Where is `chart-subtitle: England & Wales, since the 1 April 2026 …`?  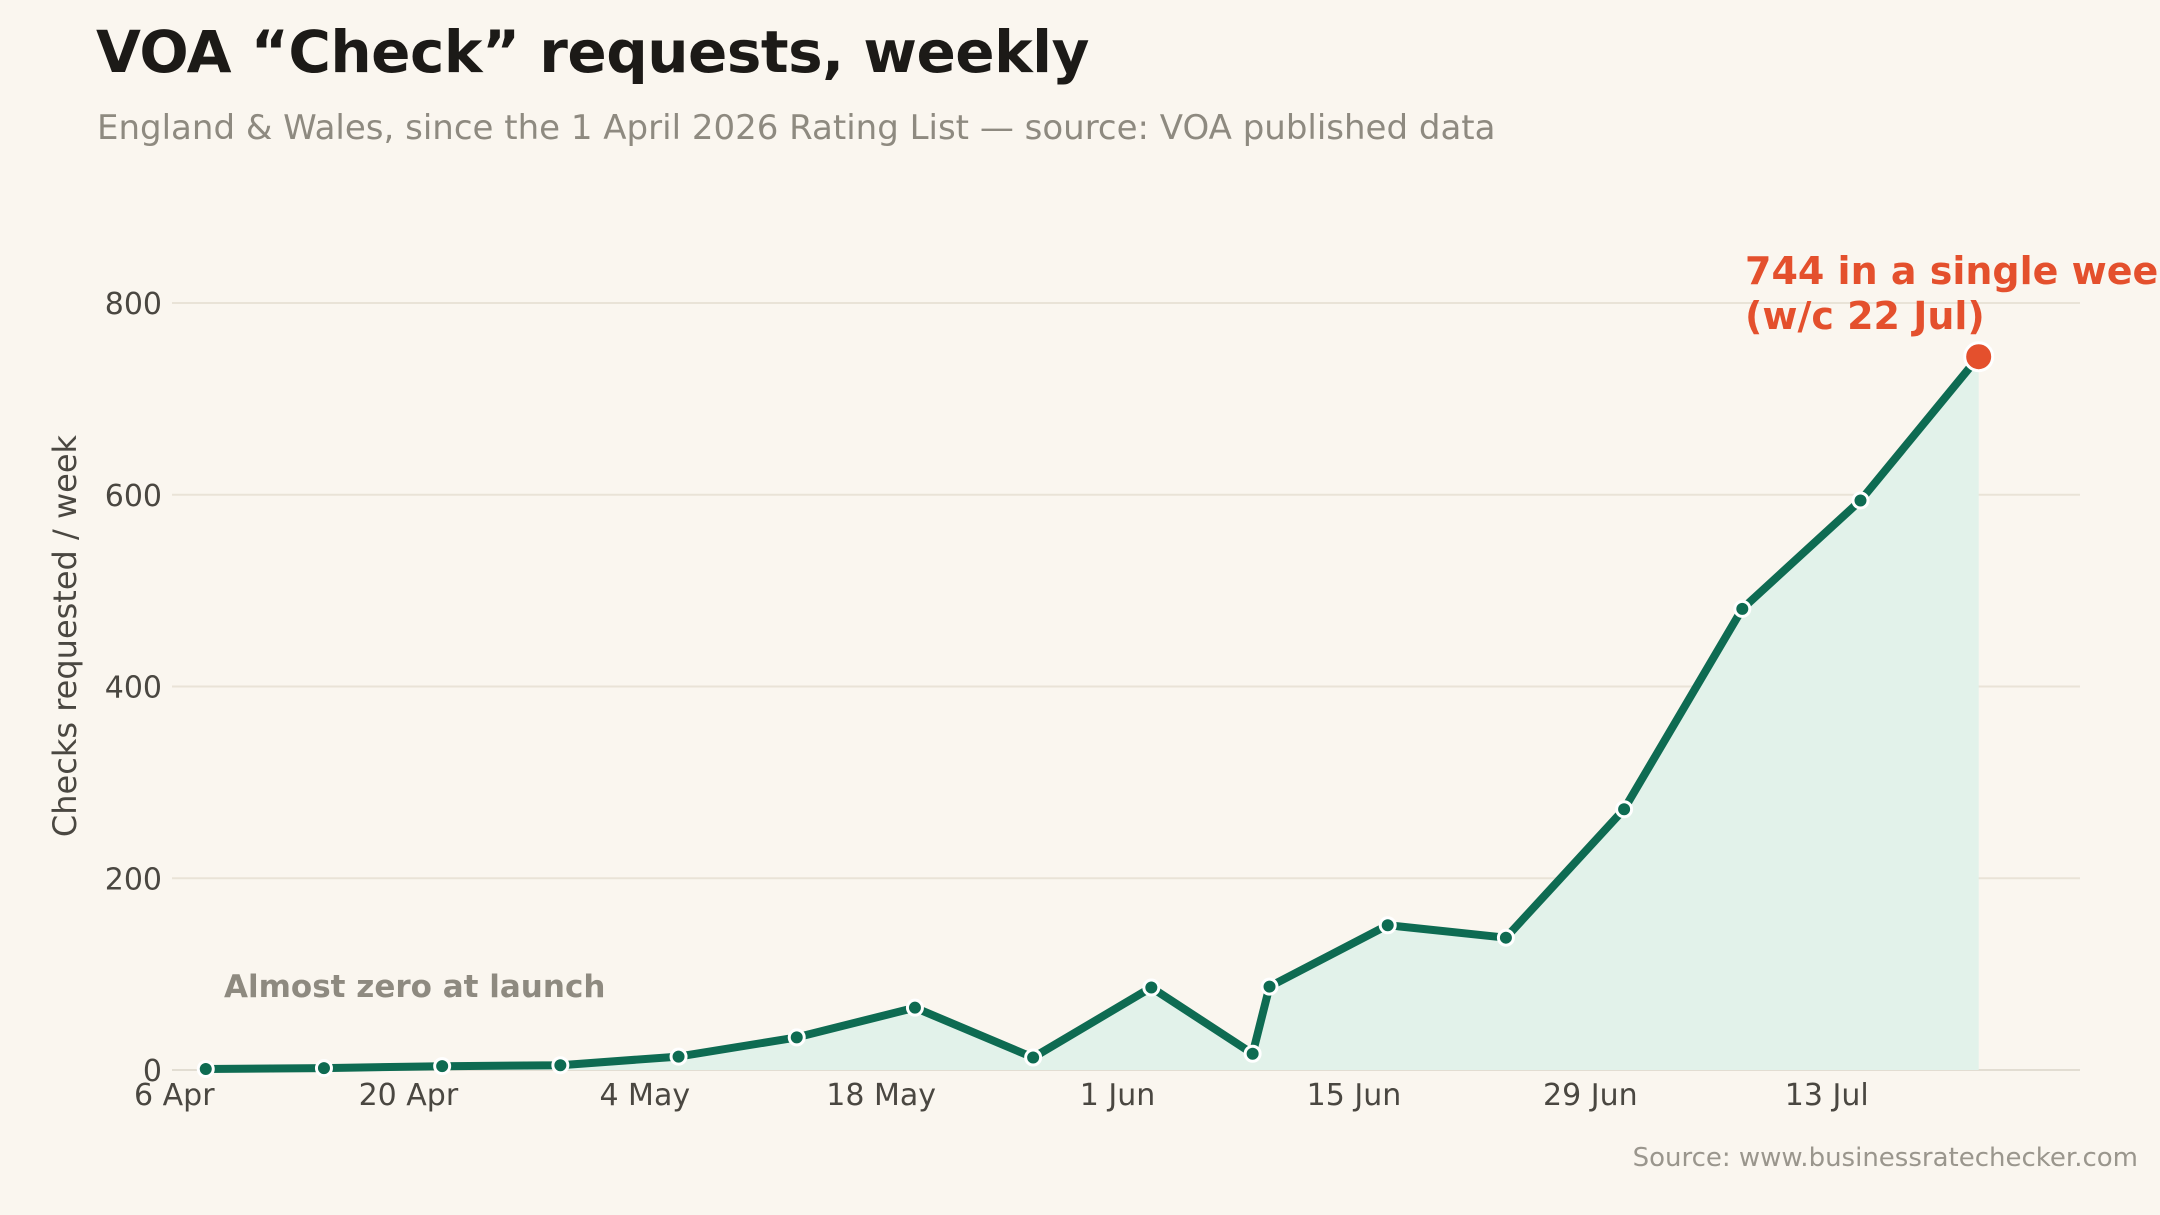
chart-subtitle: England & Wales, since the 1 April 2026 … is located at coordinates (796, 128).